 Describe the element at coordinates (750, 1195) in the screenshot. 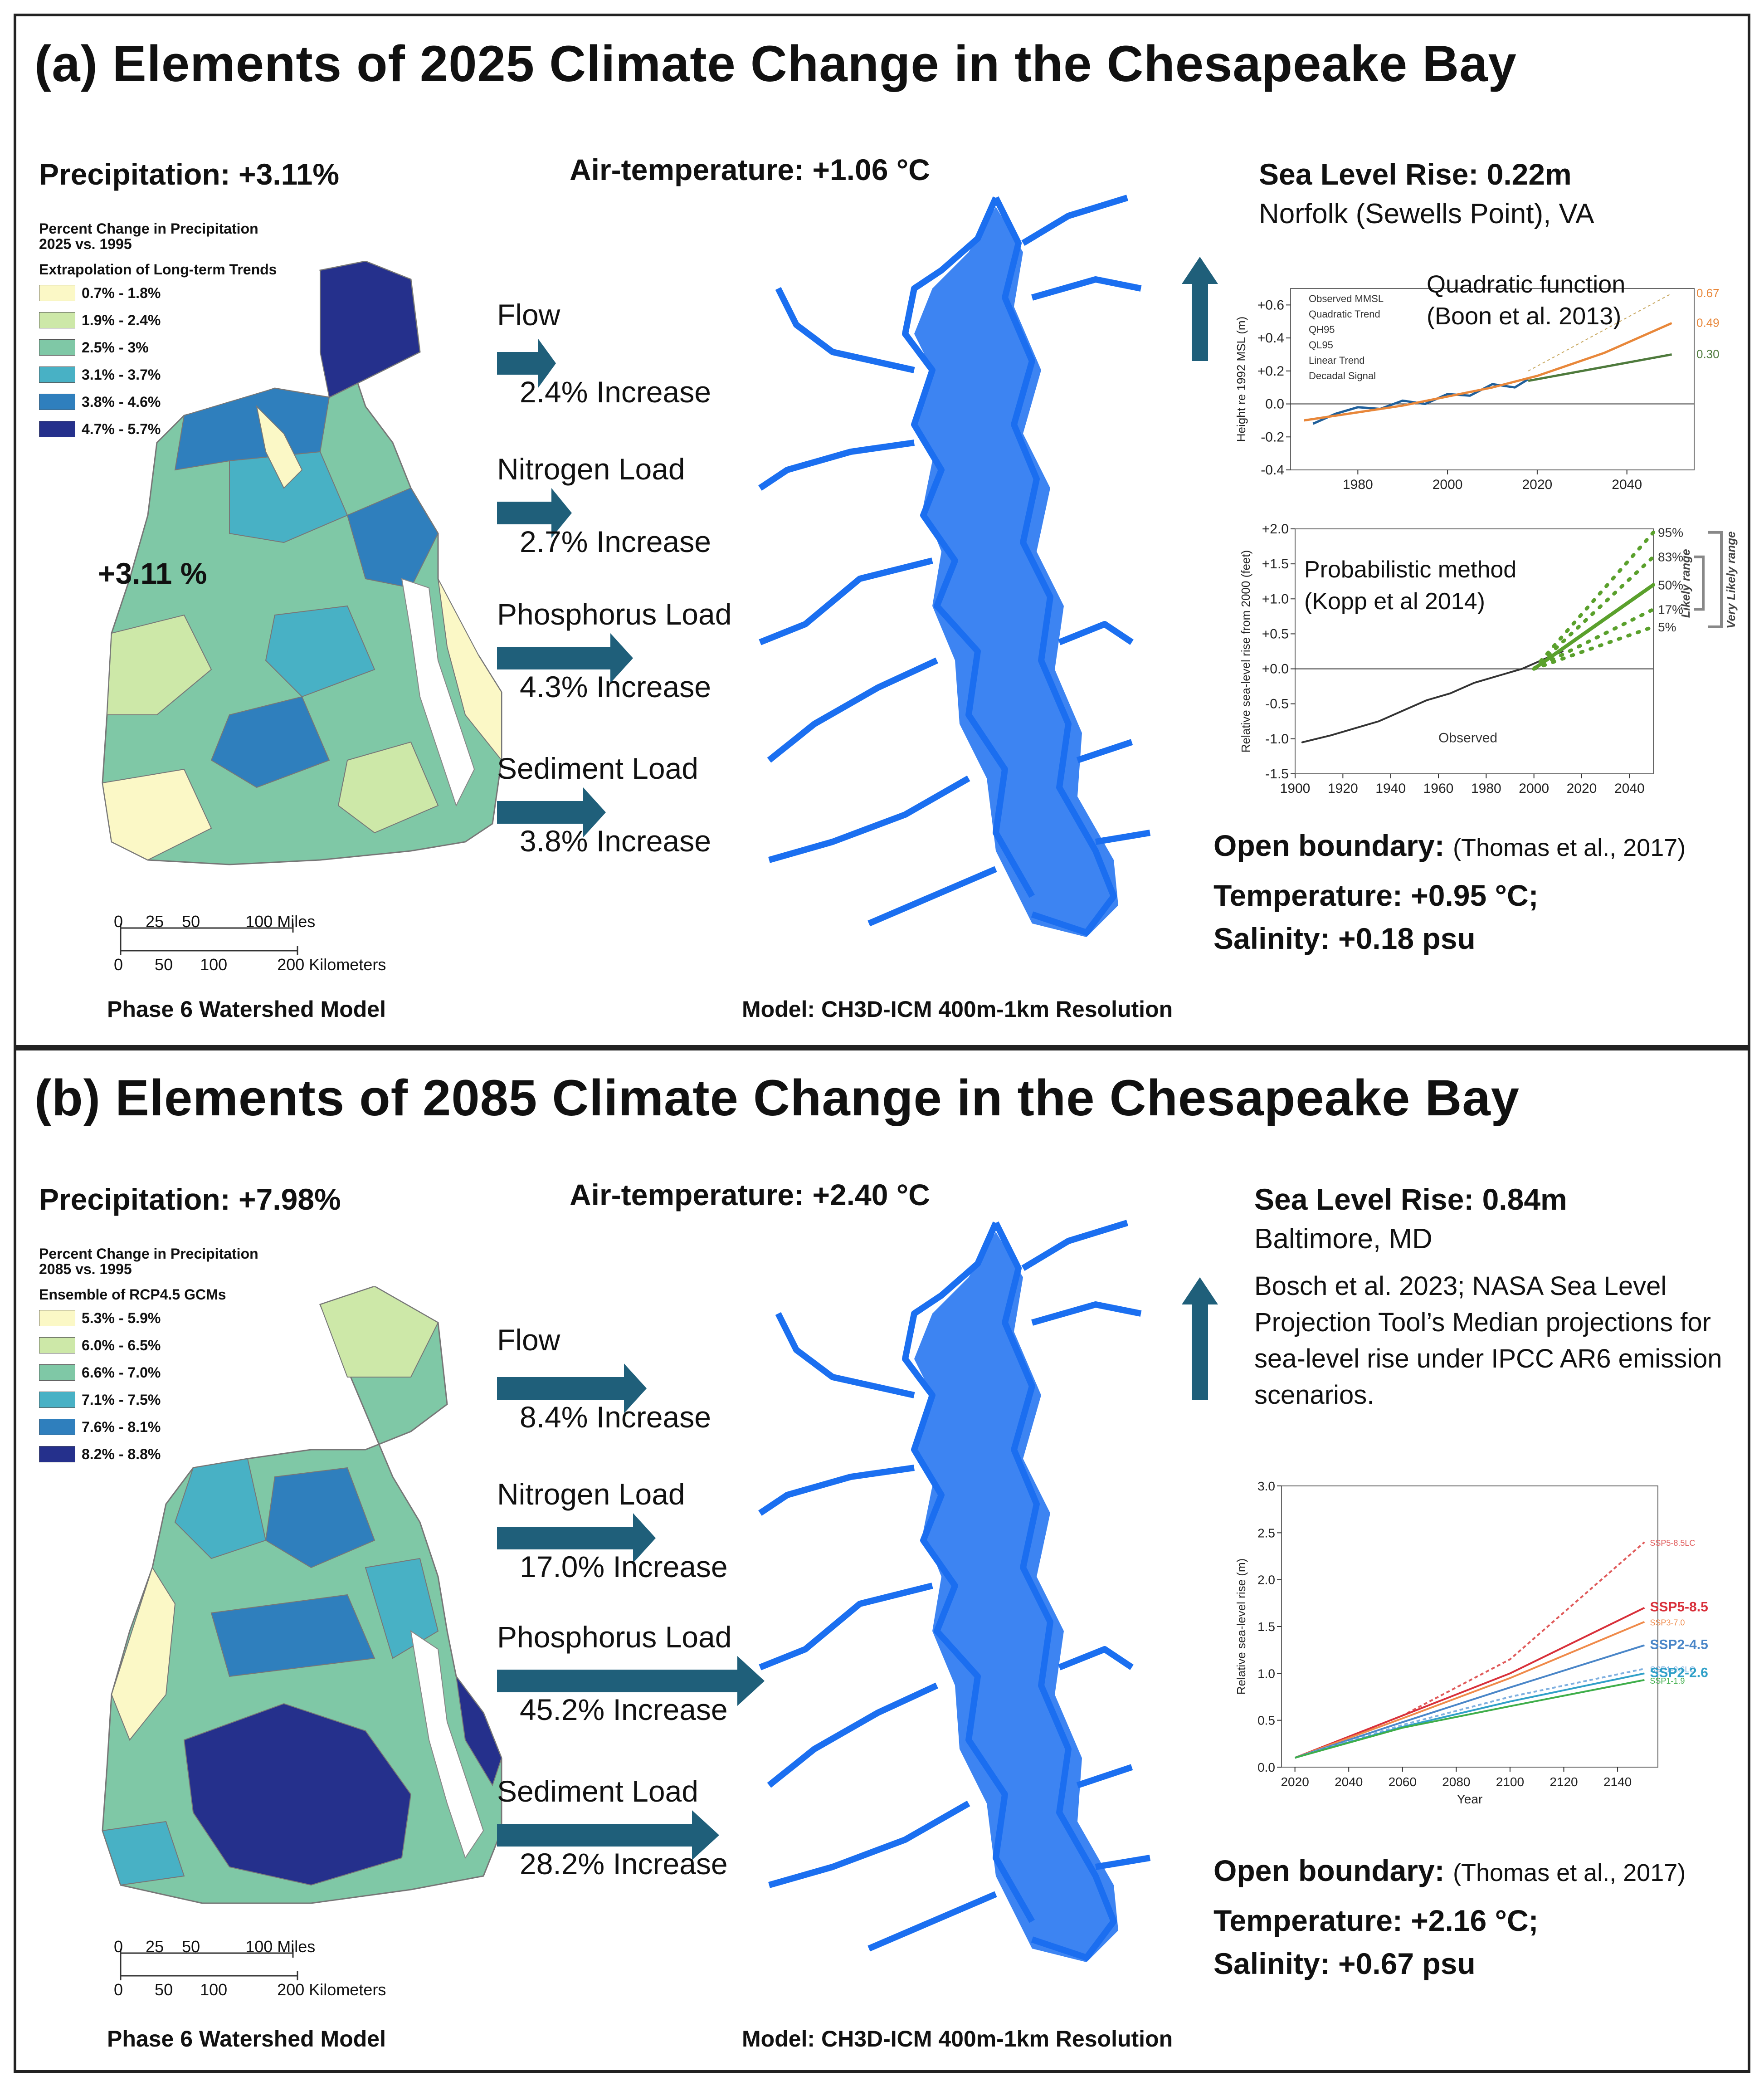

I see `air-temp-b: Air-temperature: +2.40 °C` at that location.